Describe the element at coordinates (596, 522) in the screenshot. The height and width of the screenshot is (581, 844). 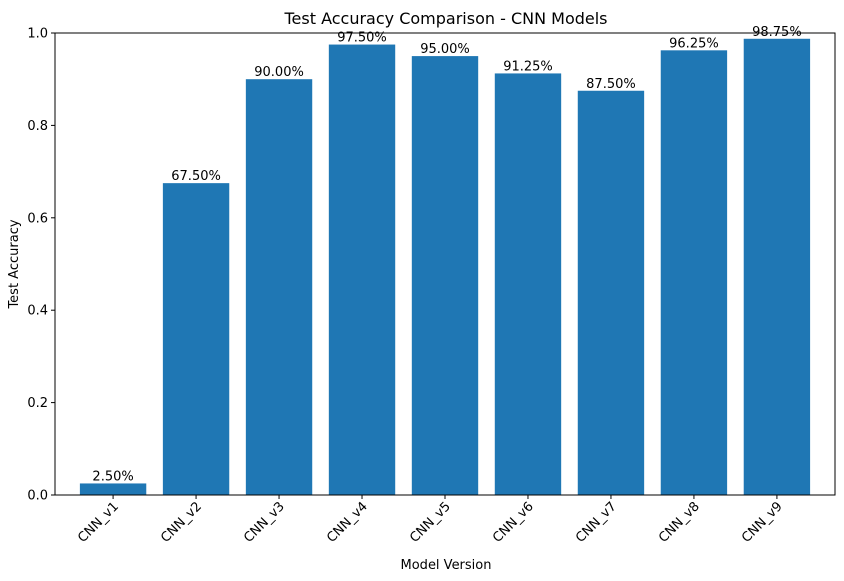
I see `x-tick-label: CNN_v7` at that location.